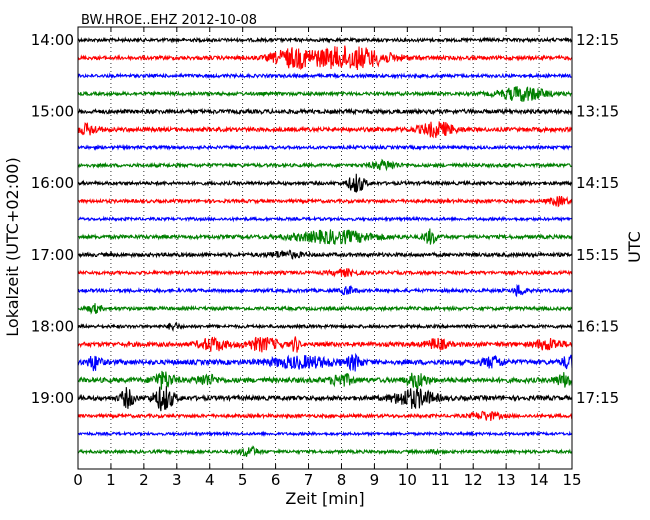 This screenshot has width=650, height=520. What do you see at coordinates (506, 480) in the screenshot?
I see `x-tick-label: 13` at bounding box center [506, 480].